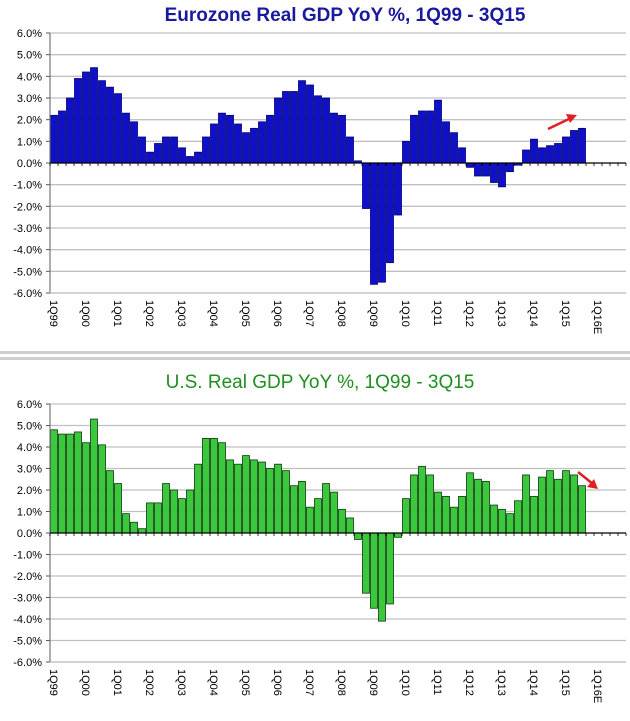 This screenshot has width=630, height=721. What do you see at coordinates (597, 686) in the screenshot?
I see `x-tick-label: 1Q16E` at bounding box center [597, 686].